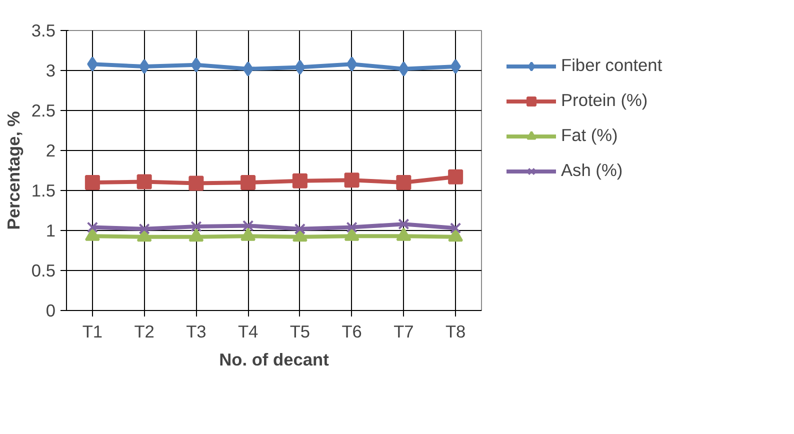 The image size is (794, 434). What do you see at coordinates (51, 310) in the screenshot?
I see `y-tick-label: 0` at bounding box center [51, 310].